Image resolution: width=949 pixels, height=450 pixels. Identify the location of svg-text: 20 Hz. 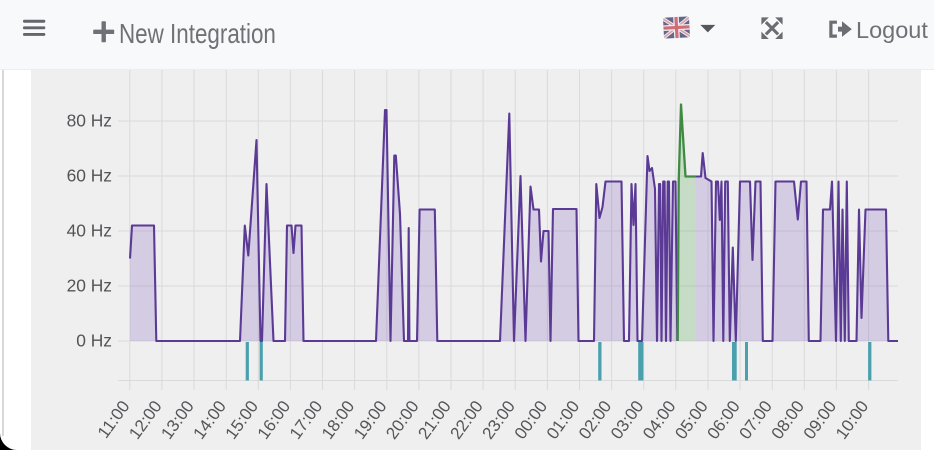
(89, 286).